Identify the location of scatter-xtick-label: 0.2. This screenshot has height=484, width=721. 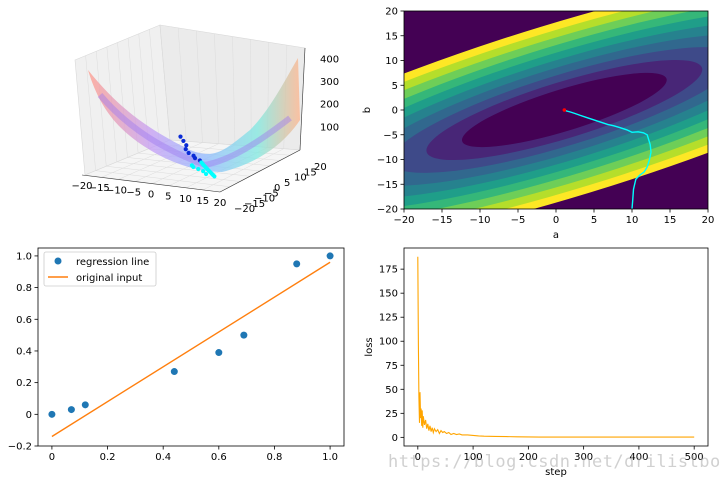
(108, 457).